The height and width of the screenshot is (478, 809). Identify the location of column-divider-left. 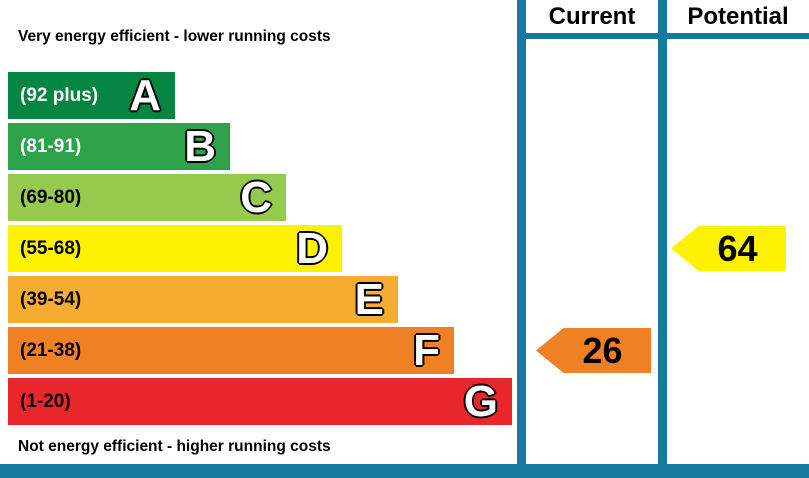
(521, 239).